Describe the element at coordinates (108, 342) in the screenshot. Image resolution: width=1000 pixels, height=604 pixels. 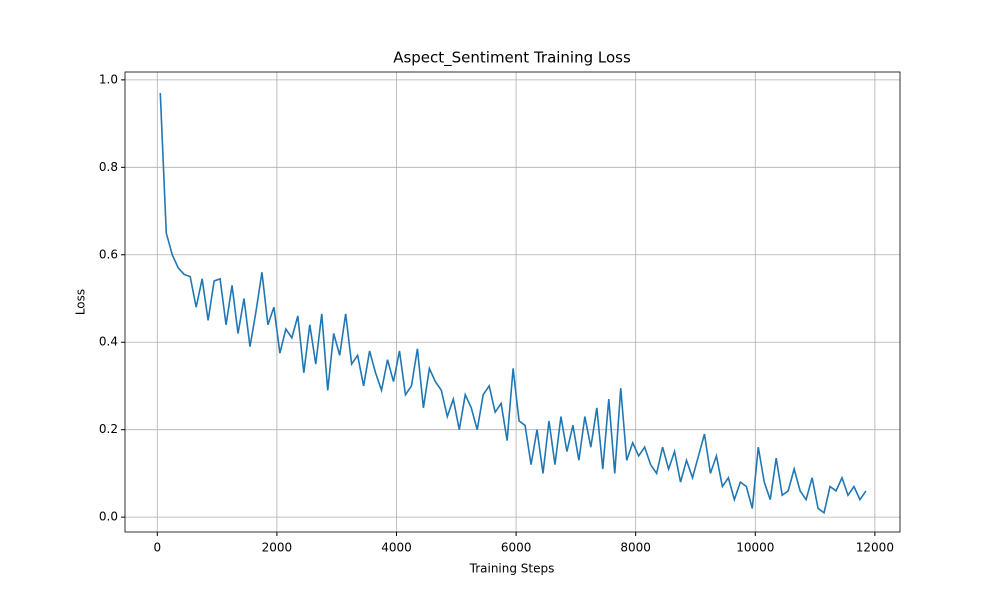
I see `y-tick-label: 0.4` at that location.